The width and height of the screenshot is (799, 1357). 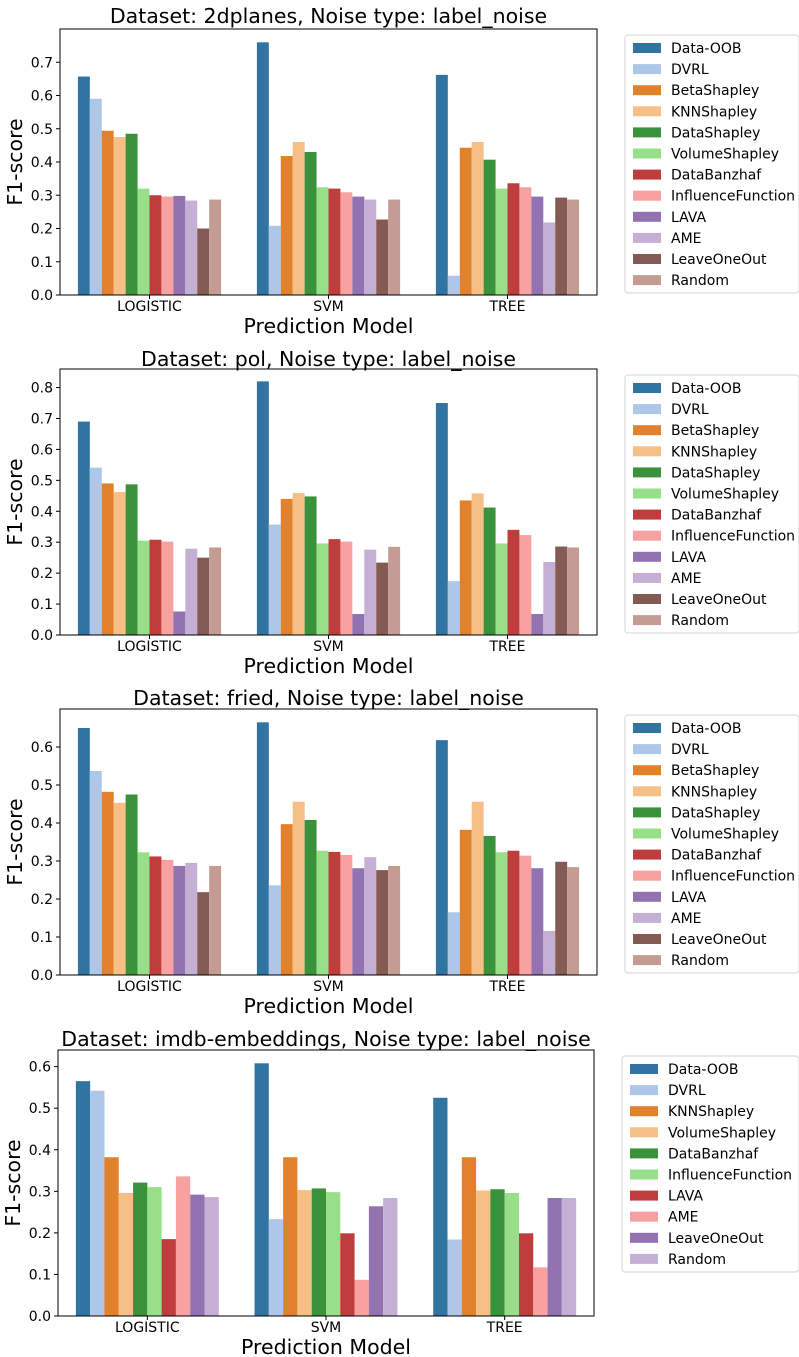 What do you see at coordinates (149, 647) in the screenshot?
I see `x-tick-label: LOGISTIC` at bounding box center [149, 647].